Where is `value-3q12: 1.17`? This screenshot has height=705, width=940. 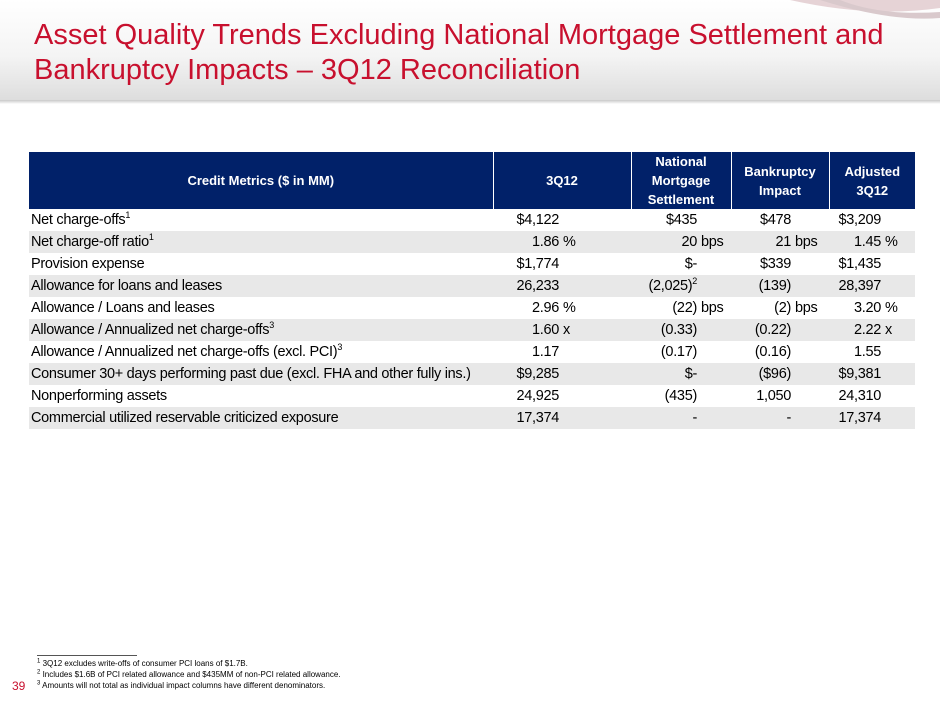 value-3q12: 1.17 is located at coordinates (545, 352).